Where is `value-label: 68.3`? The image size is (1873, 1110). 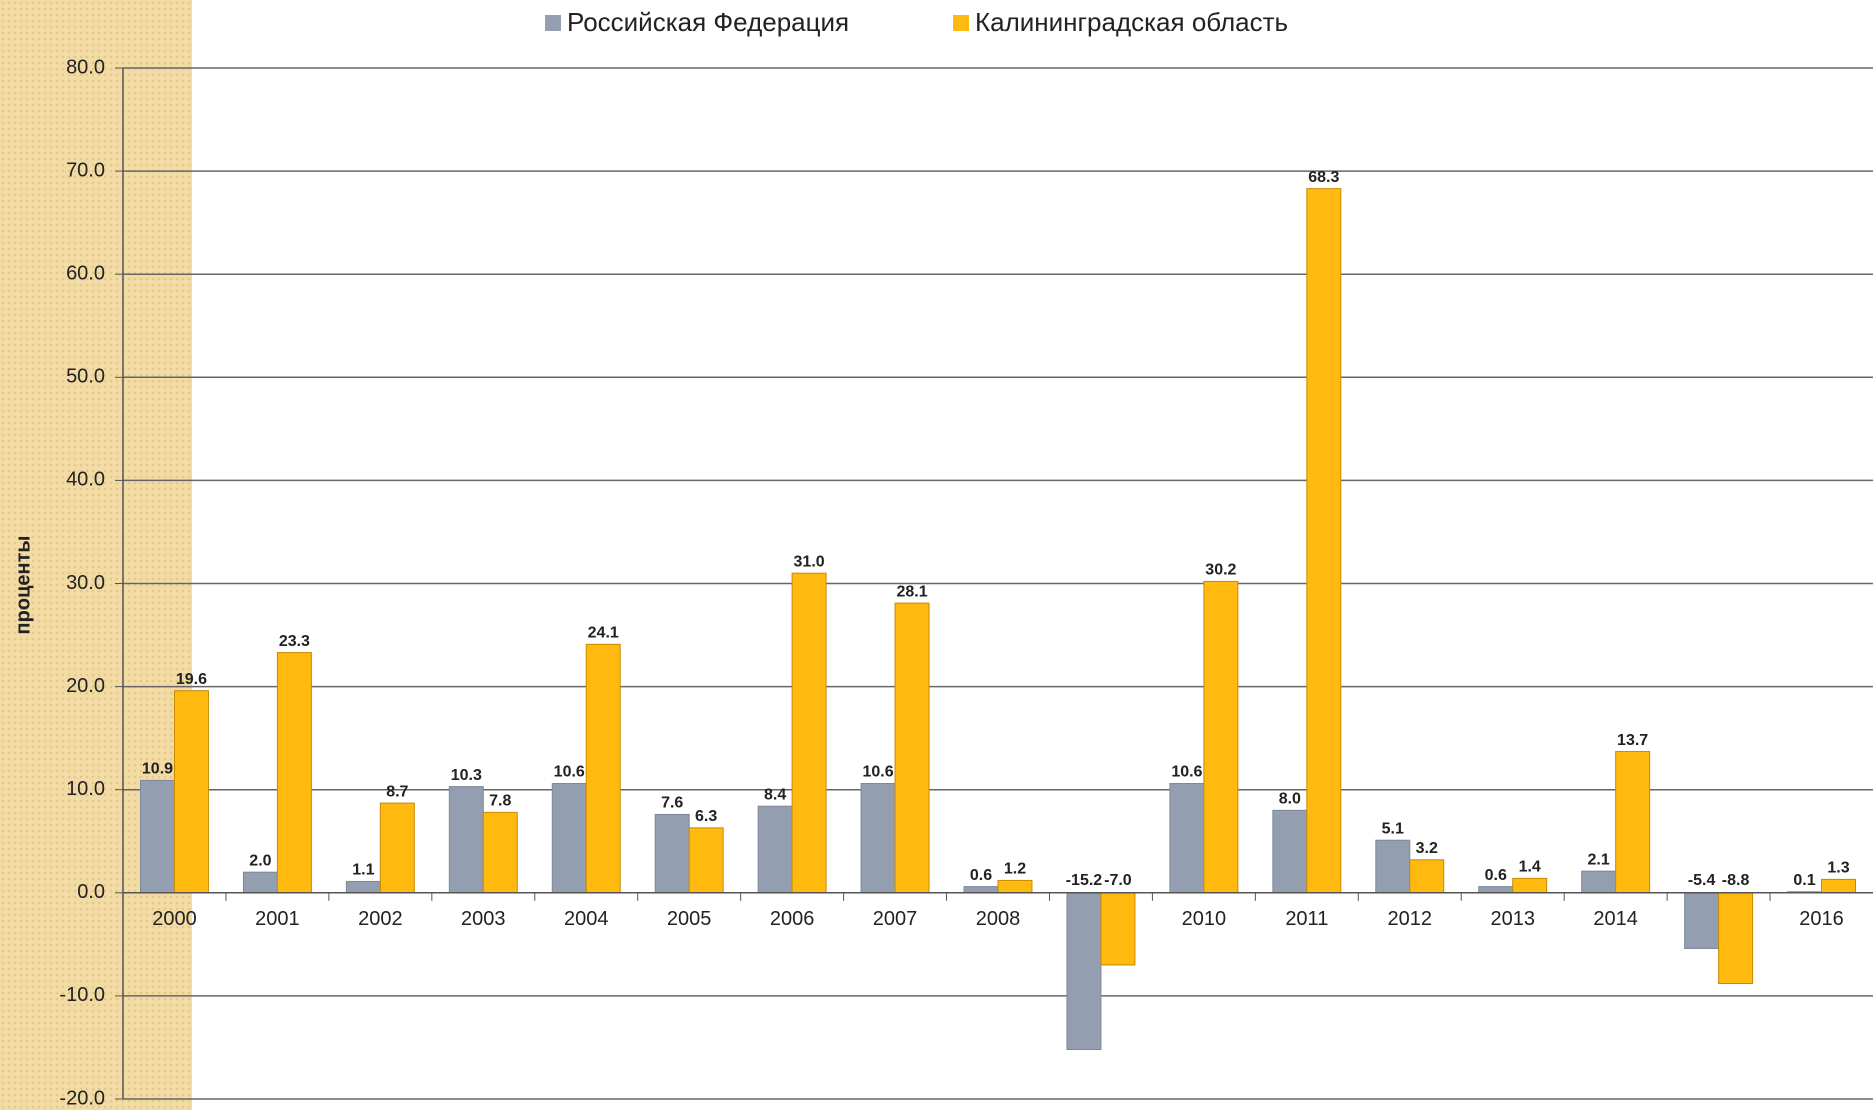
value-label: 68.3 is located at coordinates (1323, 177).